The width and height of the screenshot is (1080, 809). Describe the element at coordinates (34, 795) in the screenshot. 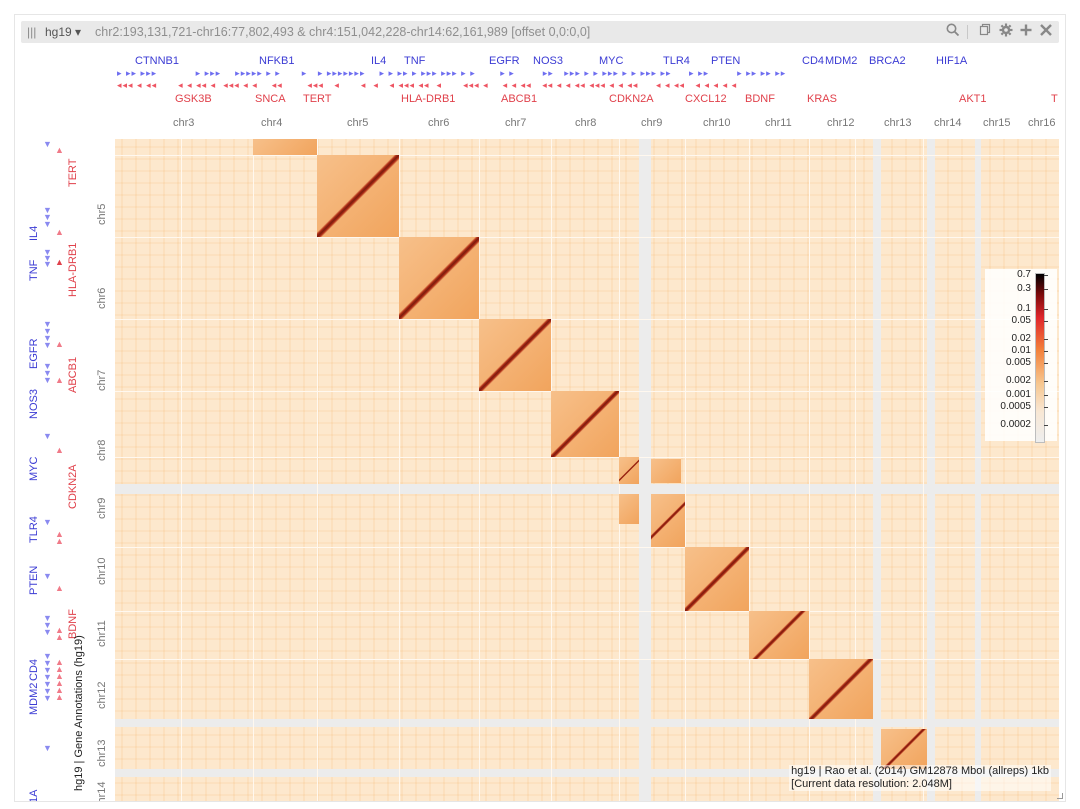

I see `gene-label: 1A` at that location.